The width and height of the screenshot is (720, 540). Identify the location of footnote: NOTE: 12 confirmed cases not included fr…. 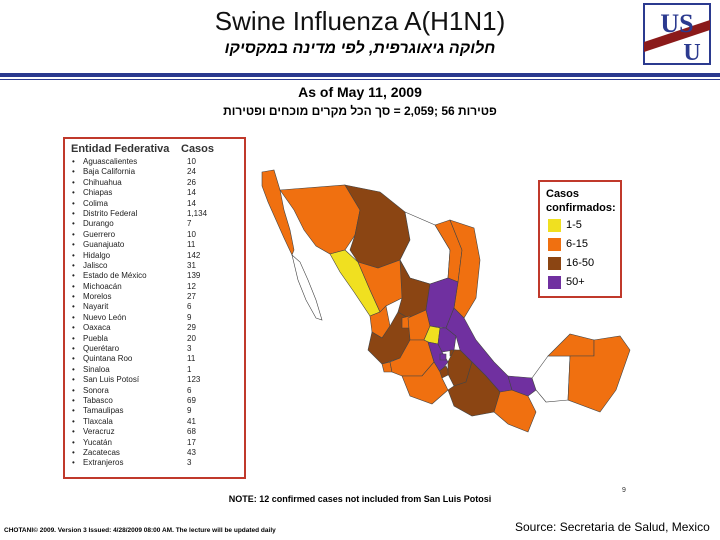
(360, 499).